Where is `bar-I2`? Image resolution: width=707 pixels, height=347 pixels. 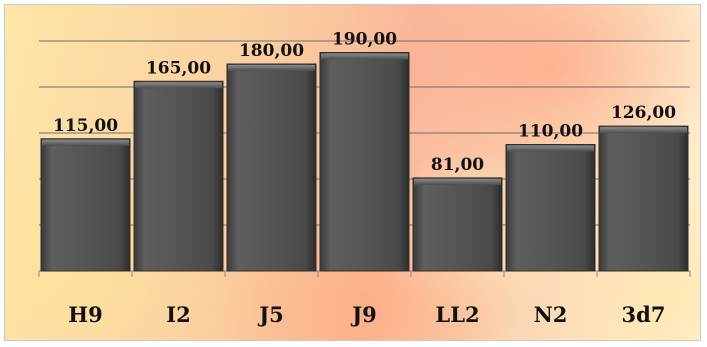
bar-I2 is located at coordinates (178, 176).